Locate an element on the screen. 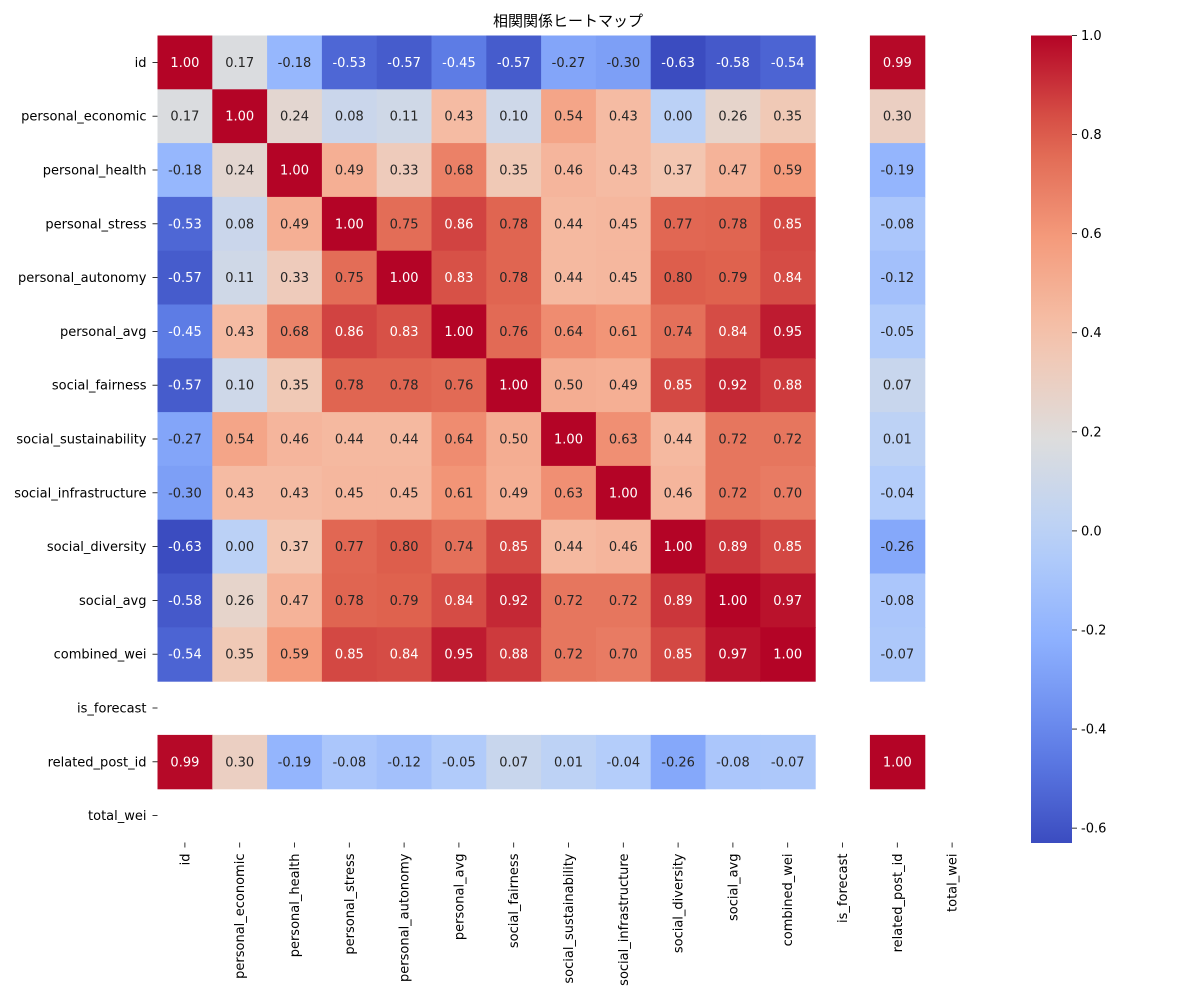 The height and width of the screenshot is (1000, 1200). heatmap-cell-personal-avg-social-avg is located at coordinates (733, 331).